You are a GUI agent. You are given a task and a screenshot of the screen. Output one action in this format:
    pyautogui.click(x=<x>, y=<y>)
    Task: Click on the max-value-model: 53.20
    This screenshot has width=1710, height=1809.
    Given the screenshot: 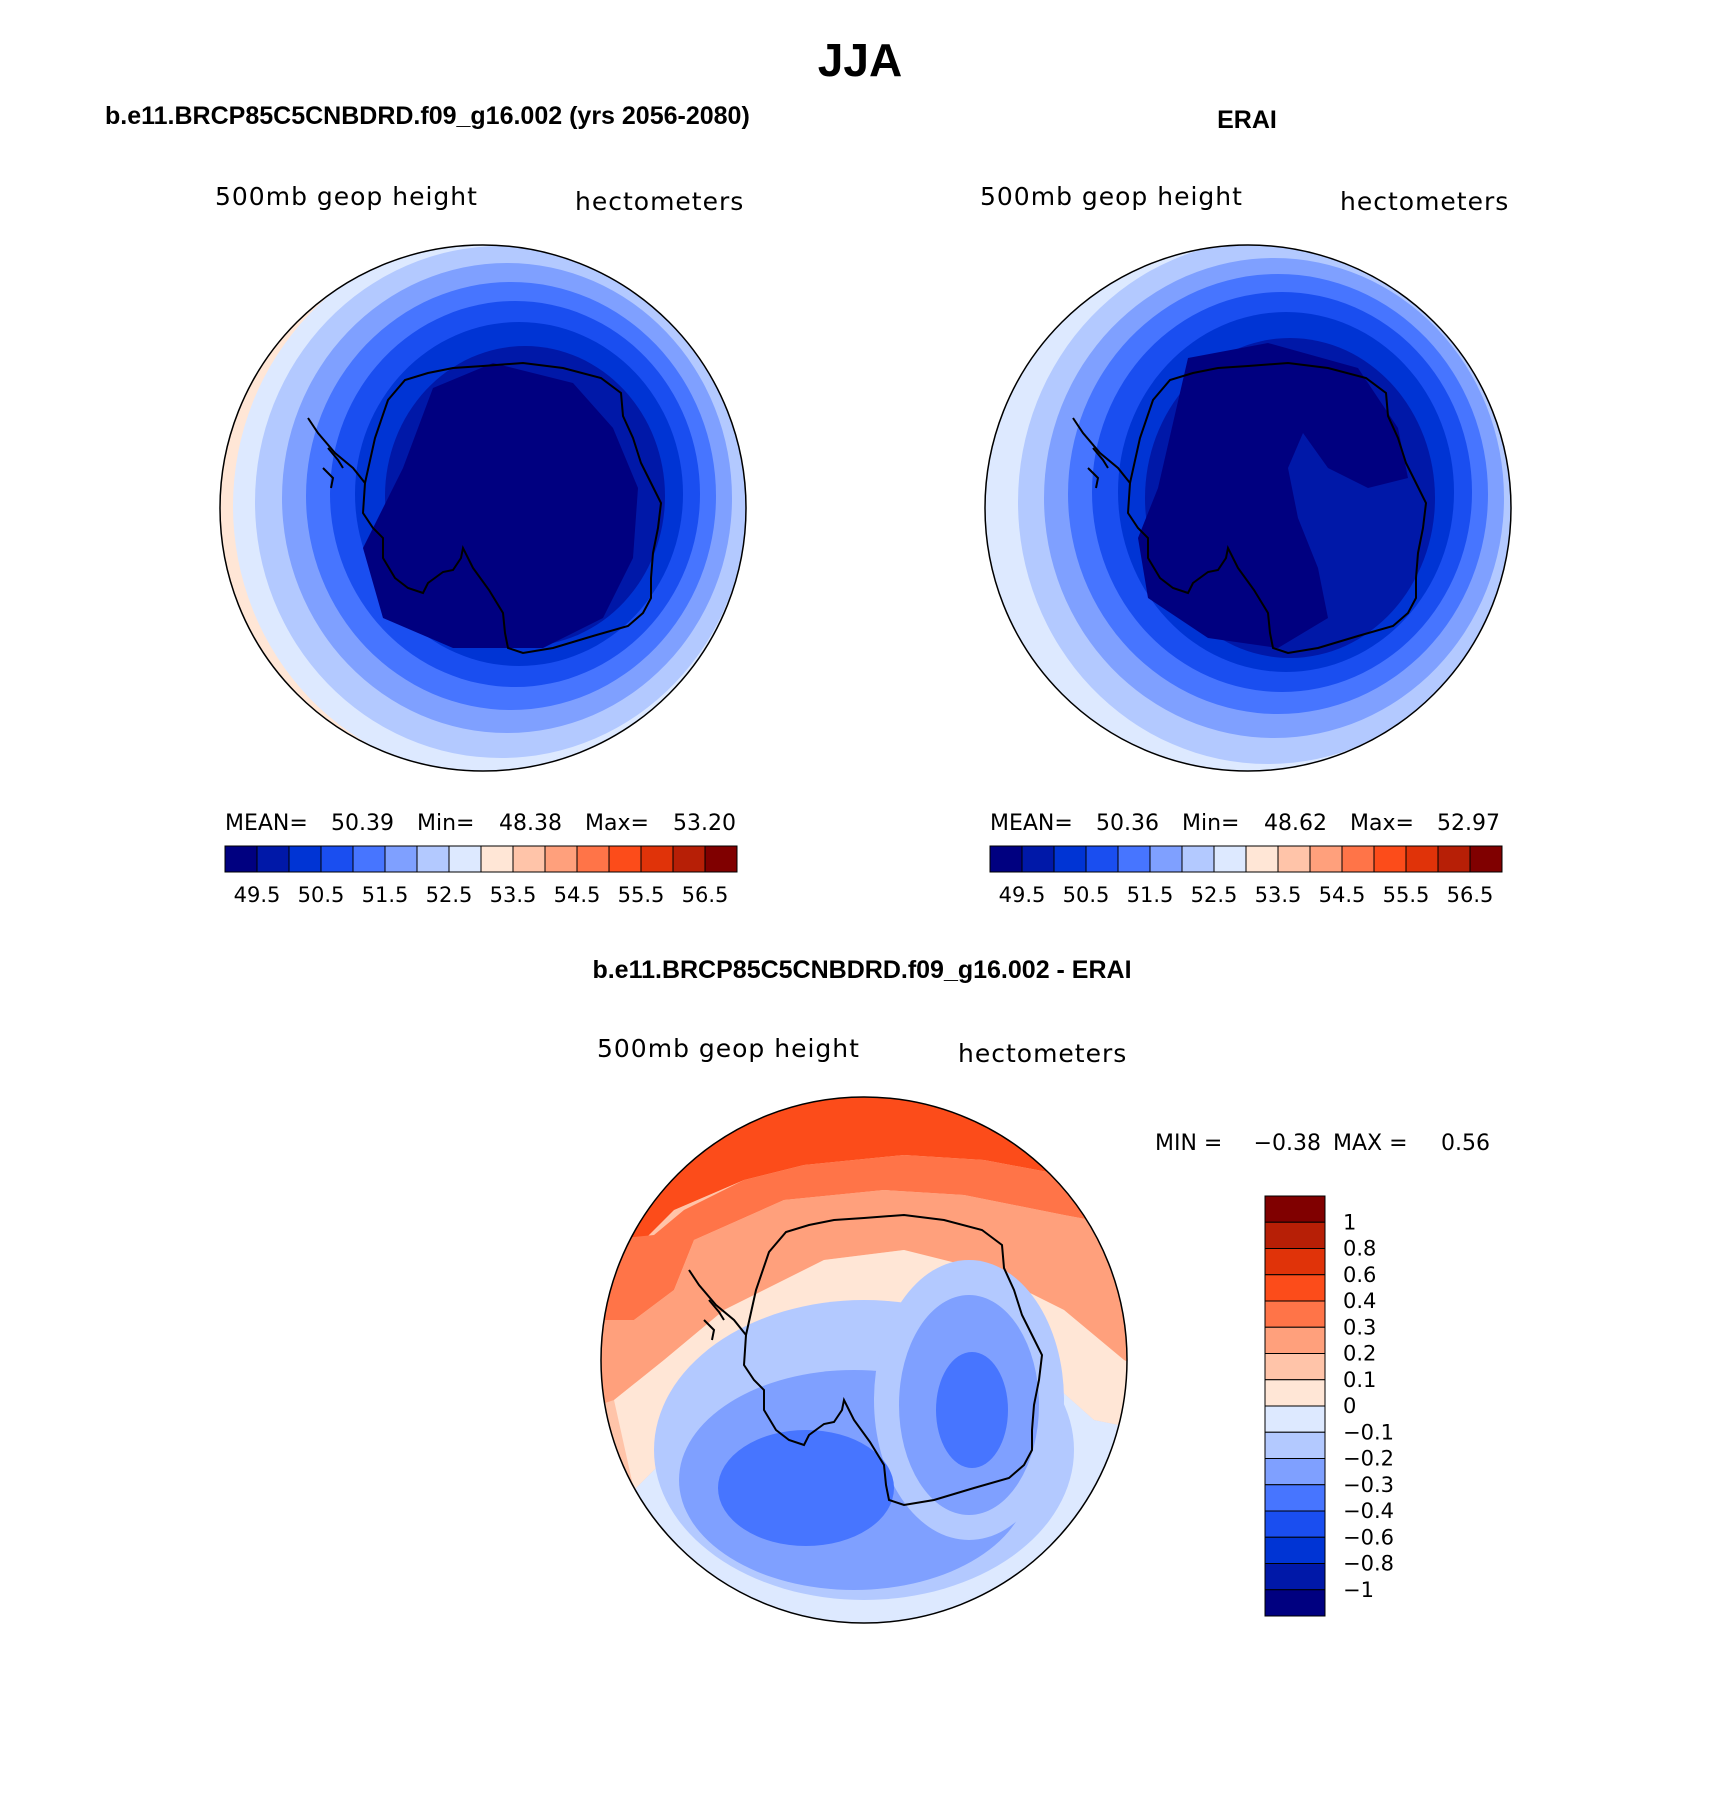 What is the action you would take?
    pyautogui.click(x=704, y=823)
    